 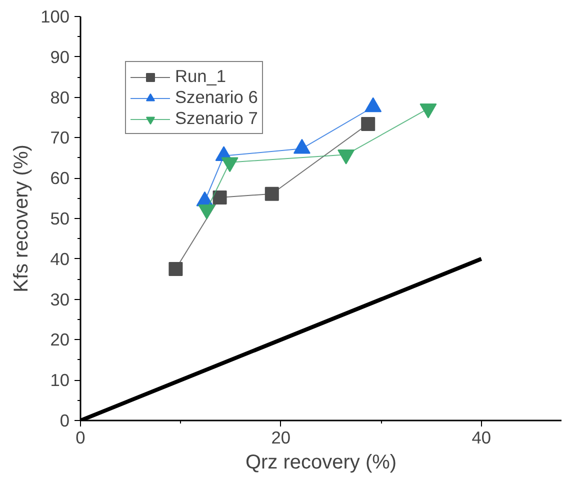 I want to click on x-tick-label: 40, so click(x=481, y=438).